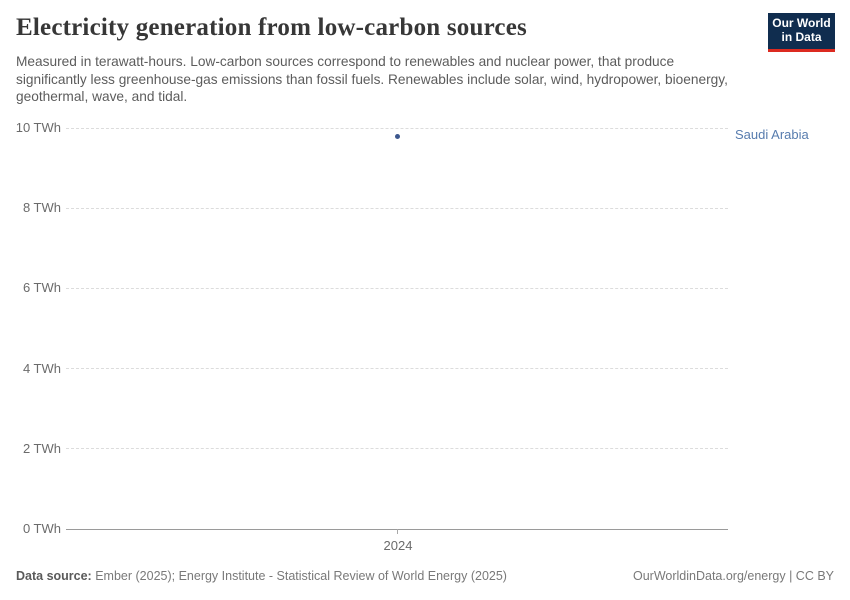 The image size is (850, 600). What do you see at coordinates (54, 576) in the screenshot?
I see `data-source-label: Data source:` at bounding box center [54, 576].